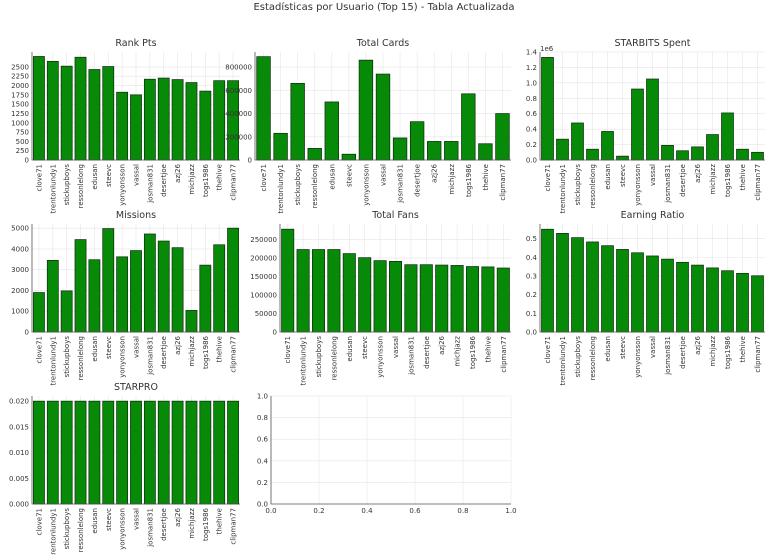 The height and width of the screenshot is (555, 768). What do you see at coordinates (263, 296) in the screenshot?
I see `y-tick-label: 100000` at bounding box center [263, 296].